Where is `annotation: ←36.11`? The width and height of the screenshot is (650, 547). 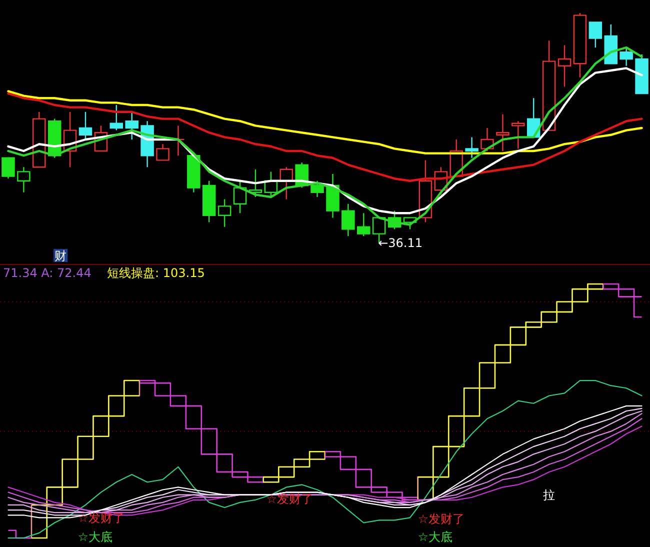
annotation: ←36.11 is located at coordinates (400, 243).